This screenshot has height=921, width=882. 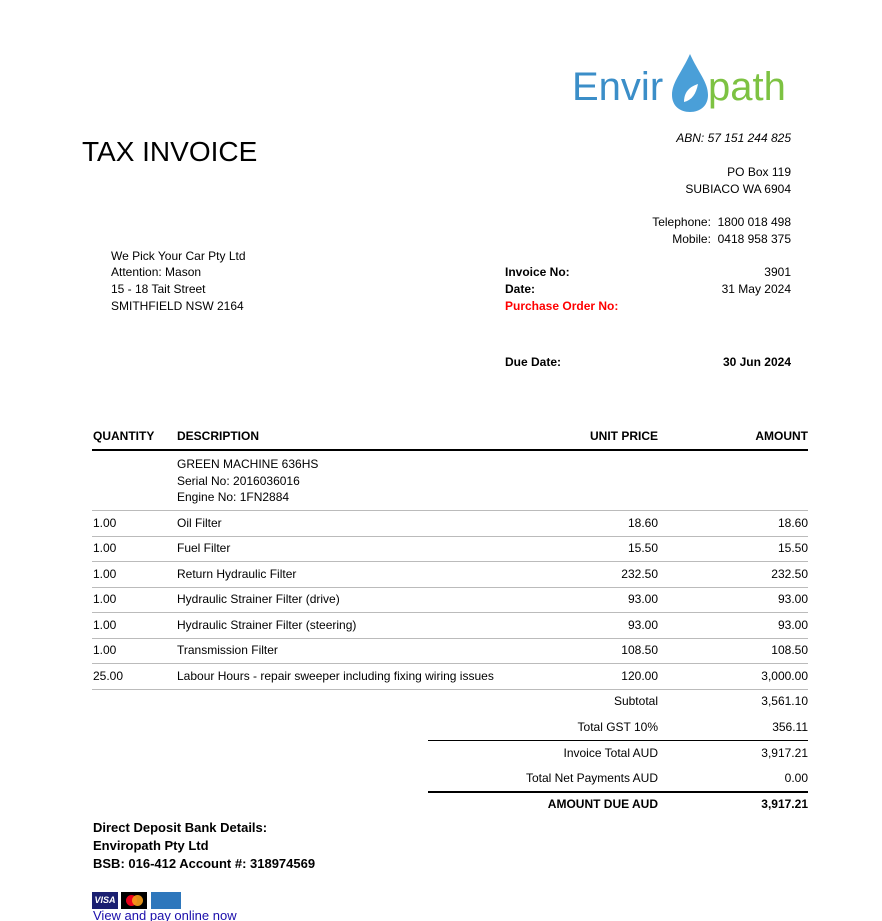 I want to click on total-label: Total Net Payments AUD, so click(x=591, y=778).